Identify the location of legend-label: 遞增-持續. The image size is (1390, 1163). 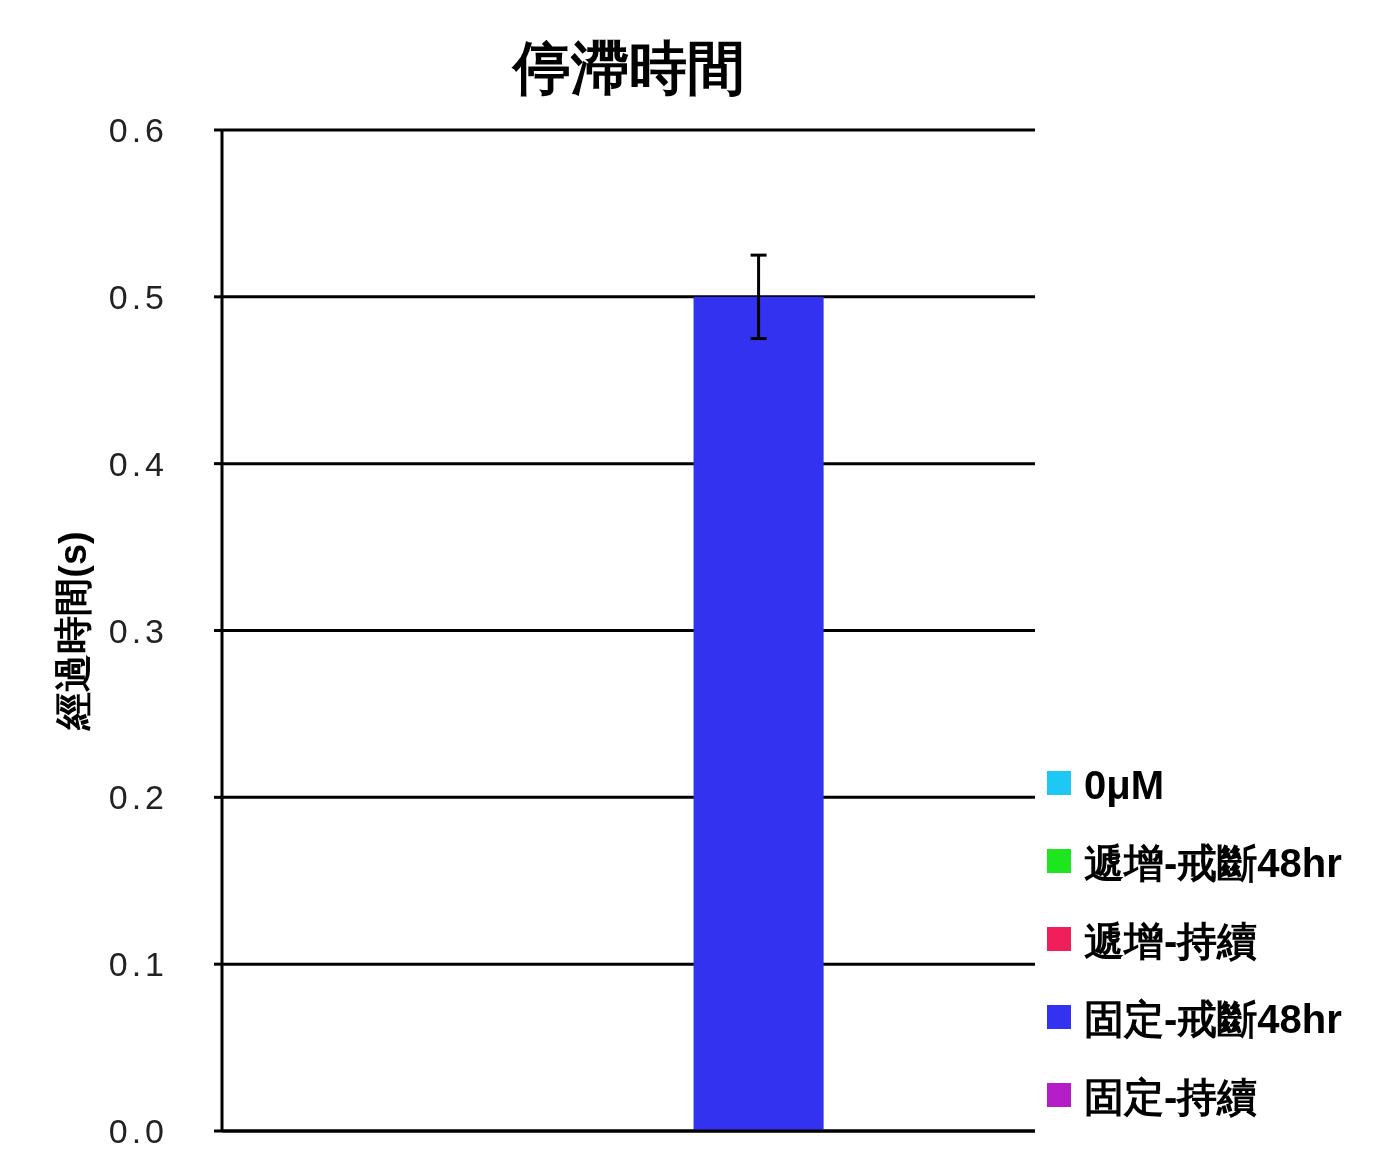
(1171, 941).